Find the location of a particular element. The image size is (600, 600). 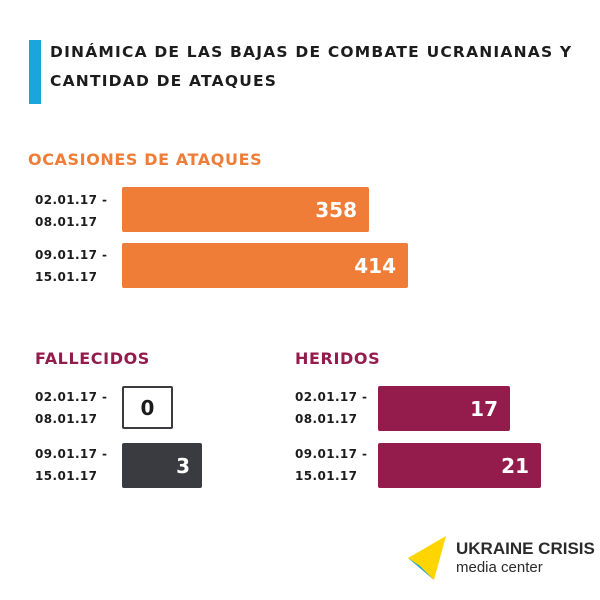

killed-row-label-2: 09.01.17 - 15.01.17 is located at coordinates (71, 465).